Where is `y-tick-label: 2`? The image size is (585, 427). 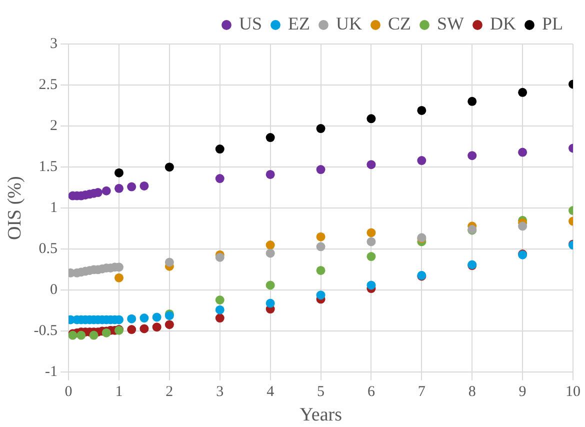 y-tick-label: 2 is located at coordinates (54, 126).